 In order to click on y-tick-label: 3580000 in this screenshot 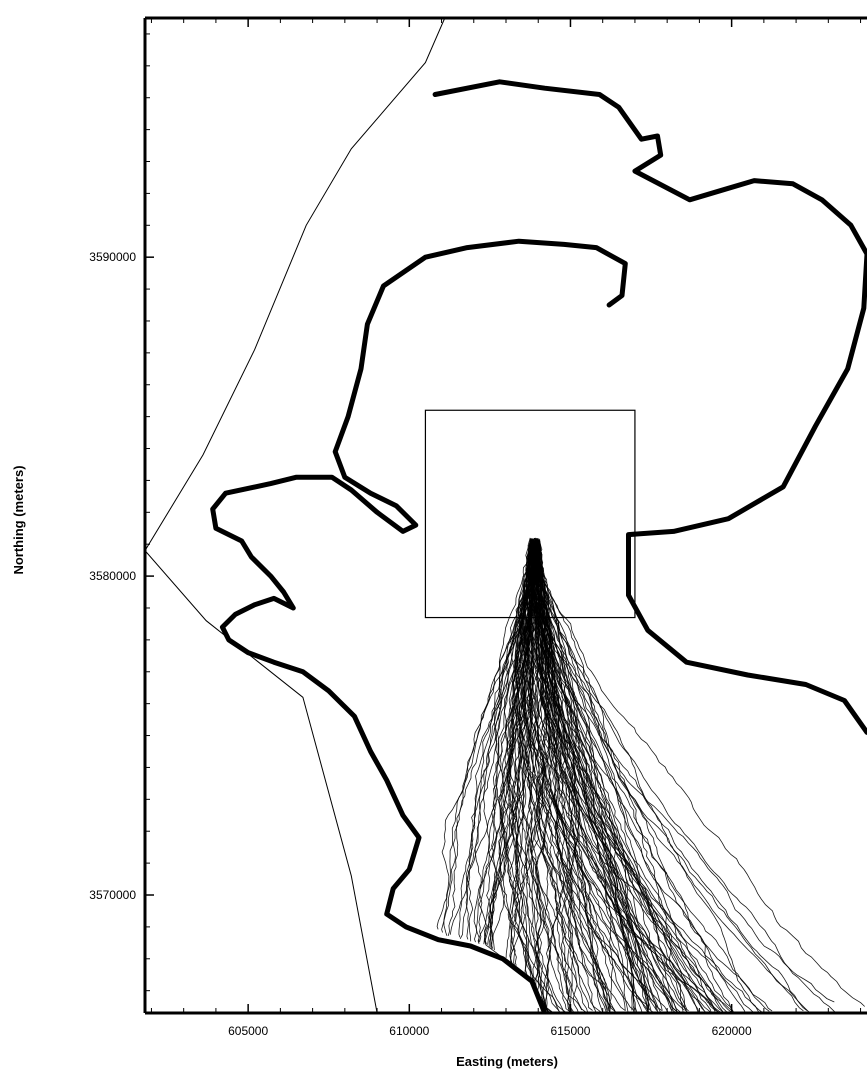, I will do `click(112, 576)`.